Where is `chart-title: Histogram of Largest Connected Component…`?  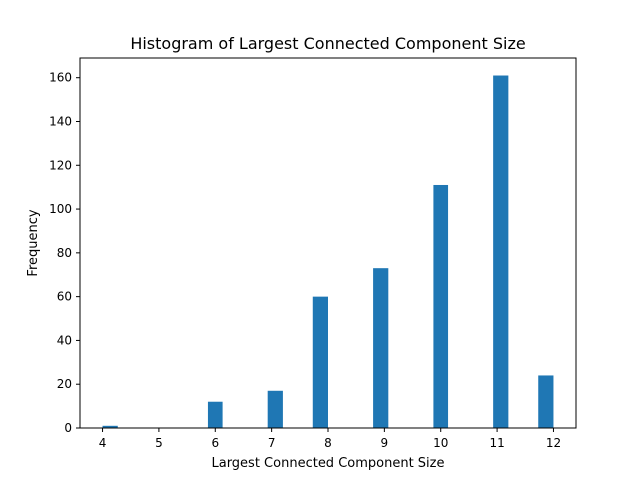 chart-title: Histogram of Largest Connected Component… is located at coordinates (327, 43).